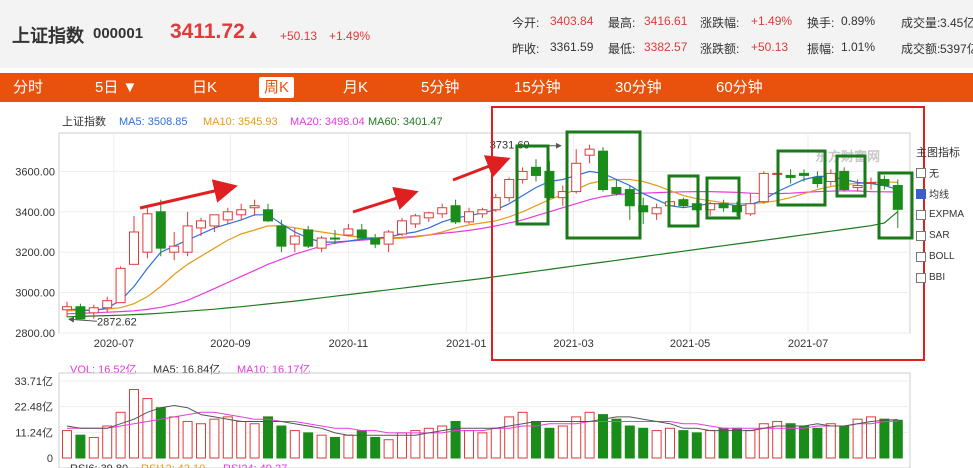 The image size is (973, 468). Describe the element at coordinates (510, 146) in the screenshot. I see `high-price-label: 3731.69` at that location.